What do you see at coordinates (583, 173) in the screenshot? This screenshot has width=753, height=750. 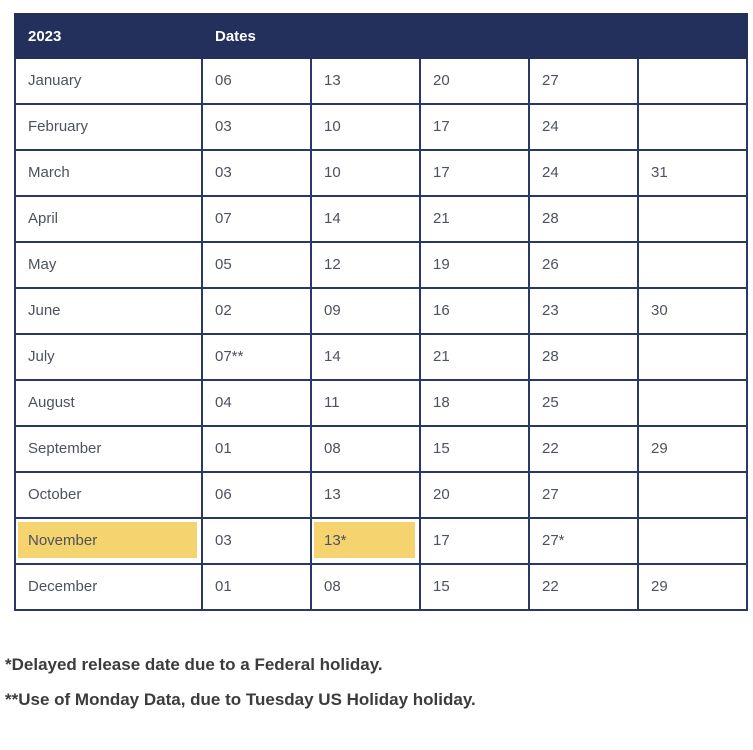 I see `date-cell: 24` at bounding box center [583, 173].